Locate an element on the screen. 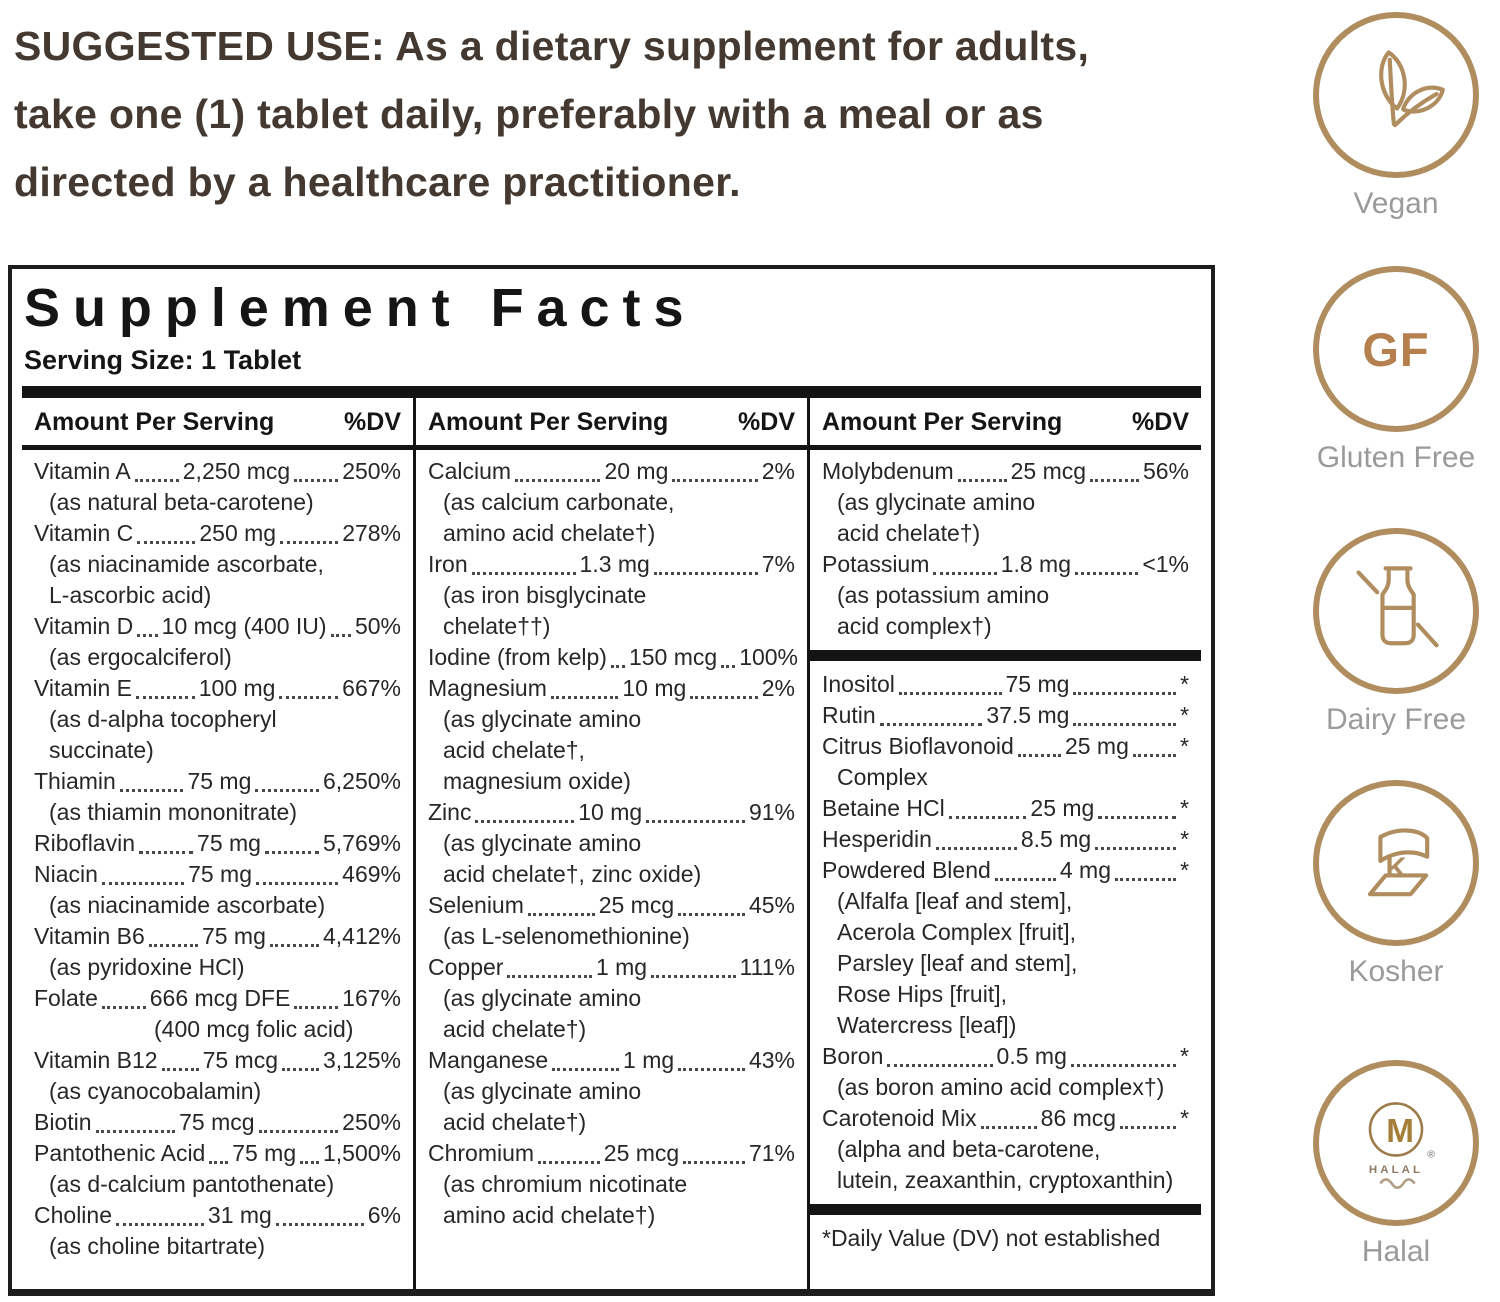  nutrient-name: Molybdenum is located at coordinates (888, 471).